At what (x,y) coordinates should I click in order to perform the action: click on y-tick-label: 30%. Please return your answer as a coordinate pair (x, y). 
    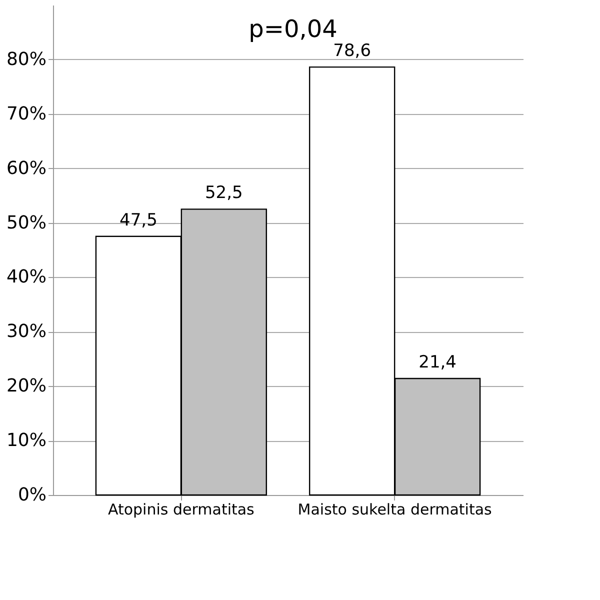
    Looking at the image, I should click on (26, 331).